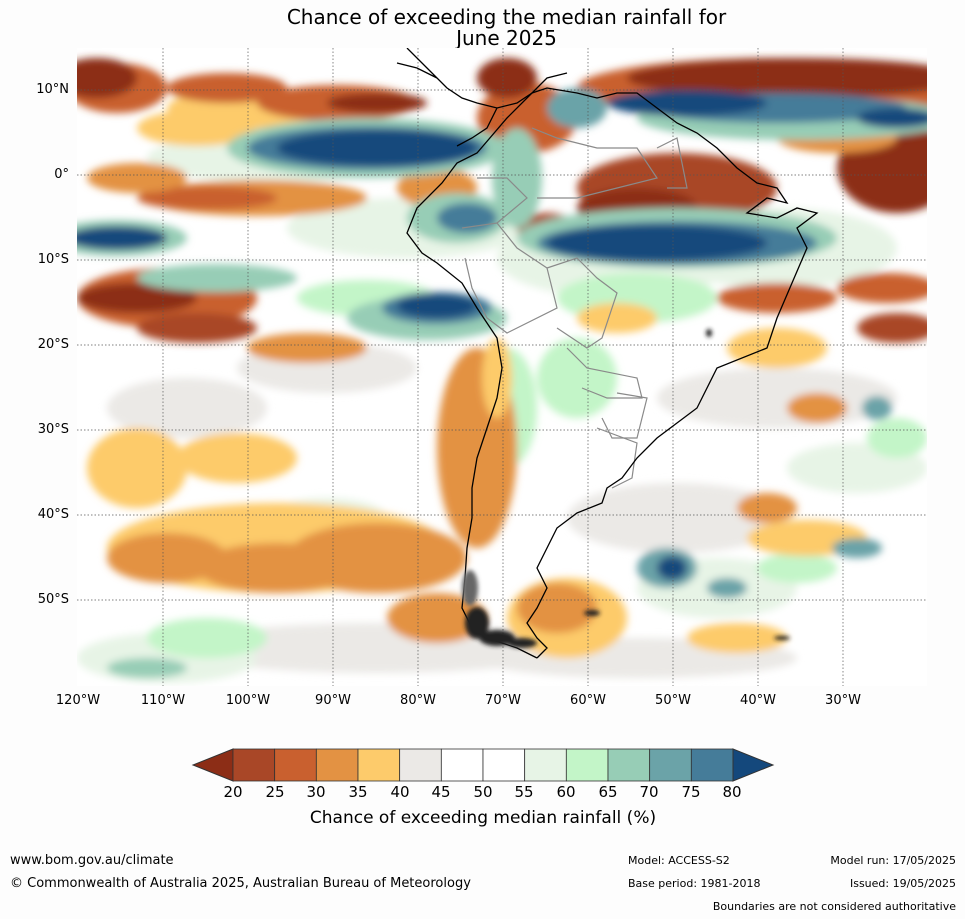  What do you see at coordinates (483, 792) in the screenshot?
I see `colorbar-tick-50: 50` at bounding box center [483, 792].